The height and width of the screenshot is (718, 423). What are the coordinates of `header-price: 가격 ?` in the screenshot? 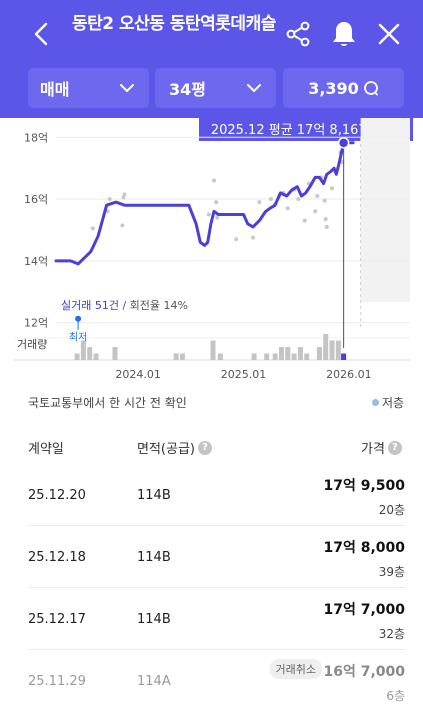 It's located at (381, 447).